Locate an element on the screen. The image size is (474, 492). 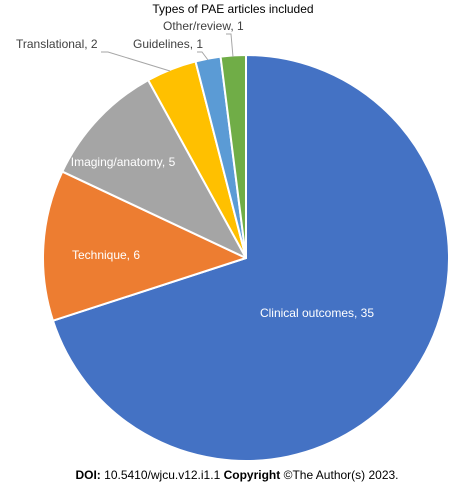
pie-slice-technique is located at coordinates (144, 246).